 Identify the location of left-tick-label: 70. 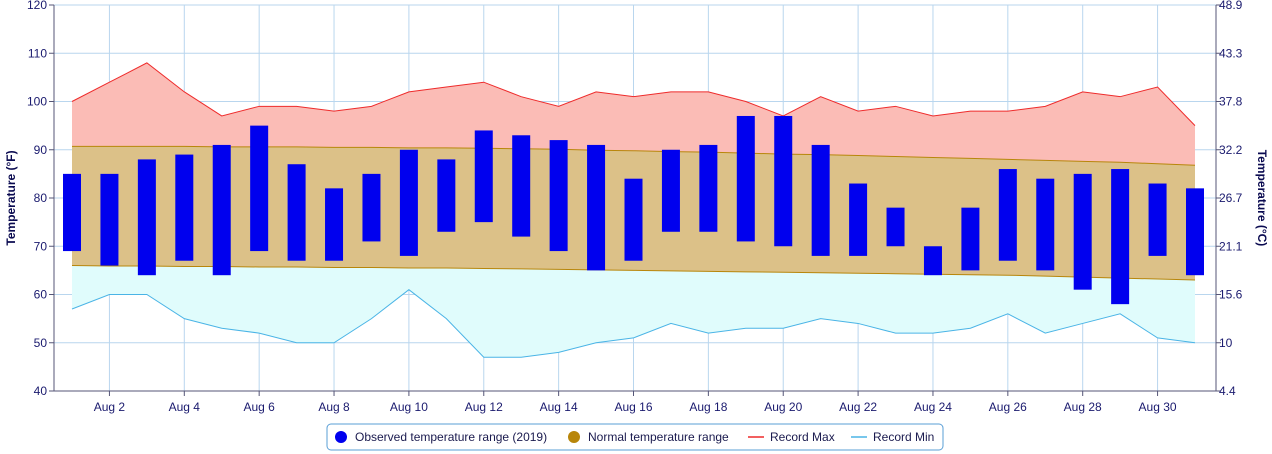
(41, 246).